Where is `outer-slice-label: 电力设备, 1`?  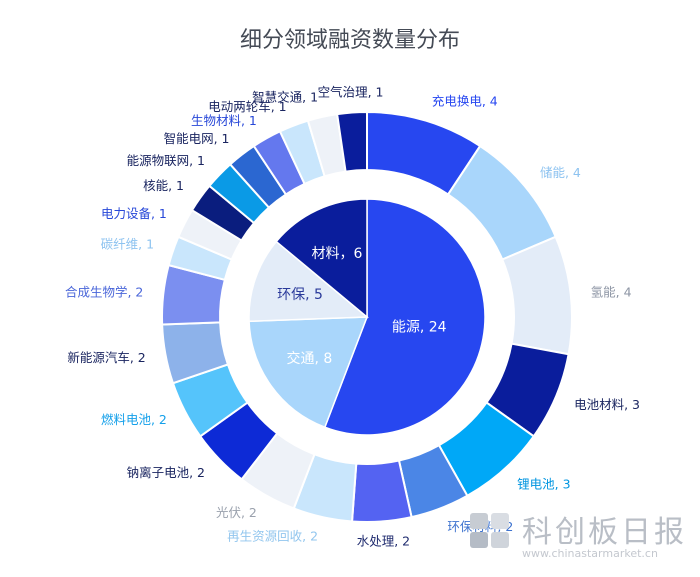 outer-slice-label: 电力设备, 1 is located at coordinates (134, 213).